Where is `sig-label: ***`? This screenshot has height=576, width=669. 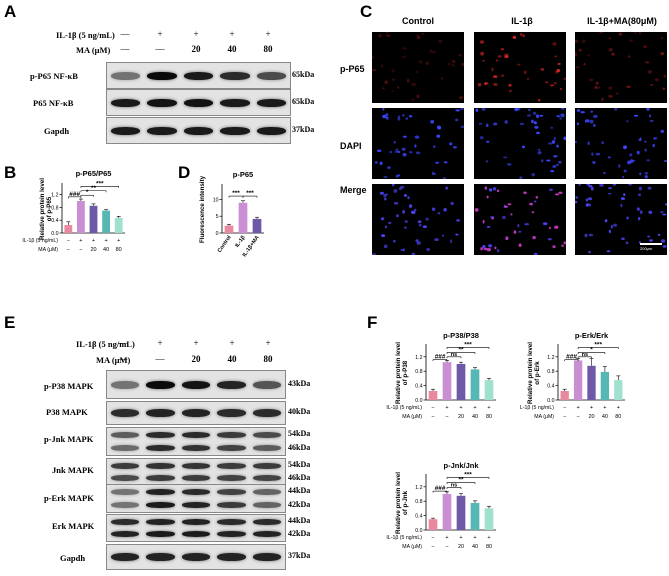
sig-label: *** is located at coordinates (598, 344).